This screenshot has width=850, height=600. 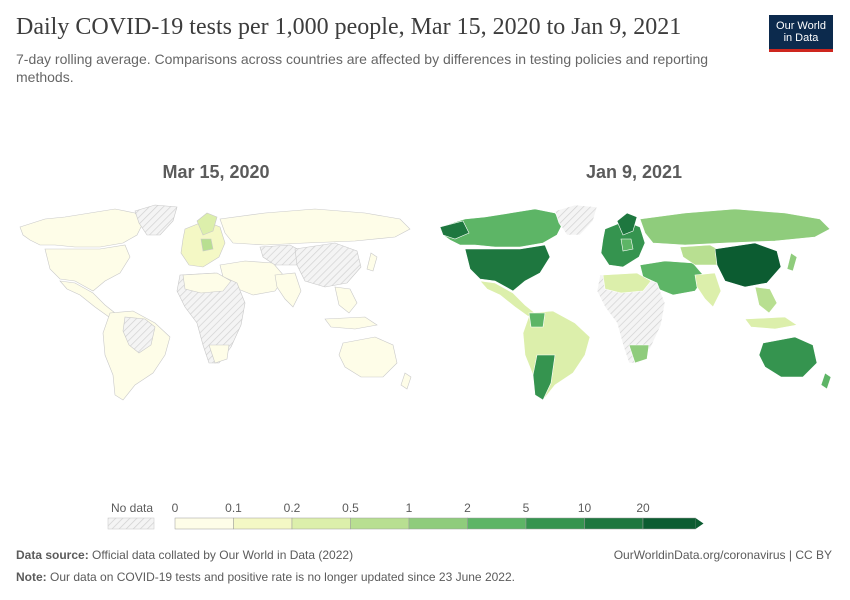 I want to click on color-legend: No data 0 0.1 0.2 0.5 1 2 5 10 20, so click(x=410, y=518).